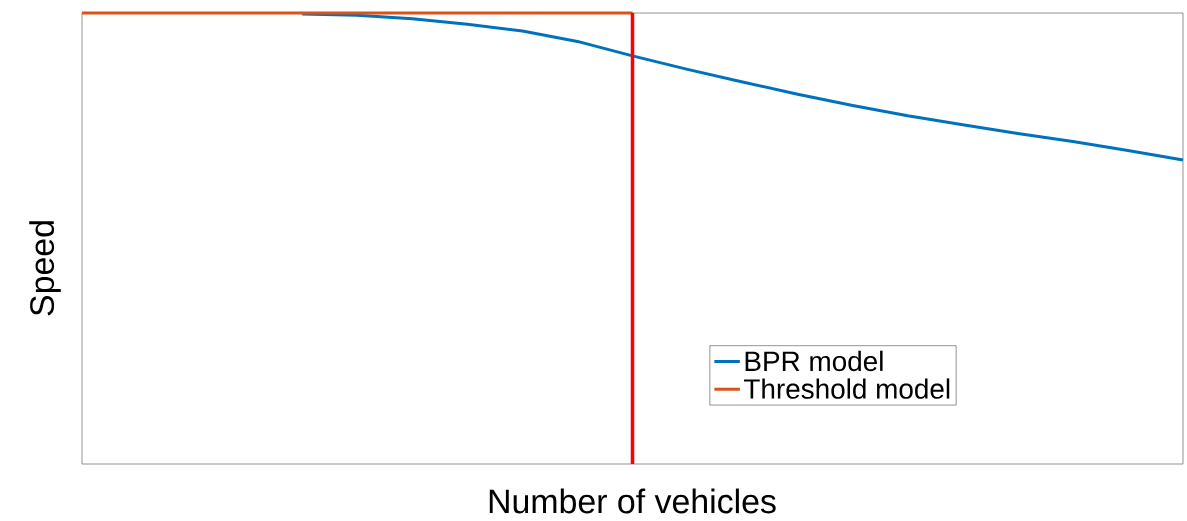  What do you see at coordinates (847, 388) in the screenshot?
I see `legend-label: Threshold model` at bounding box center [847, 388].